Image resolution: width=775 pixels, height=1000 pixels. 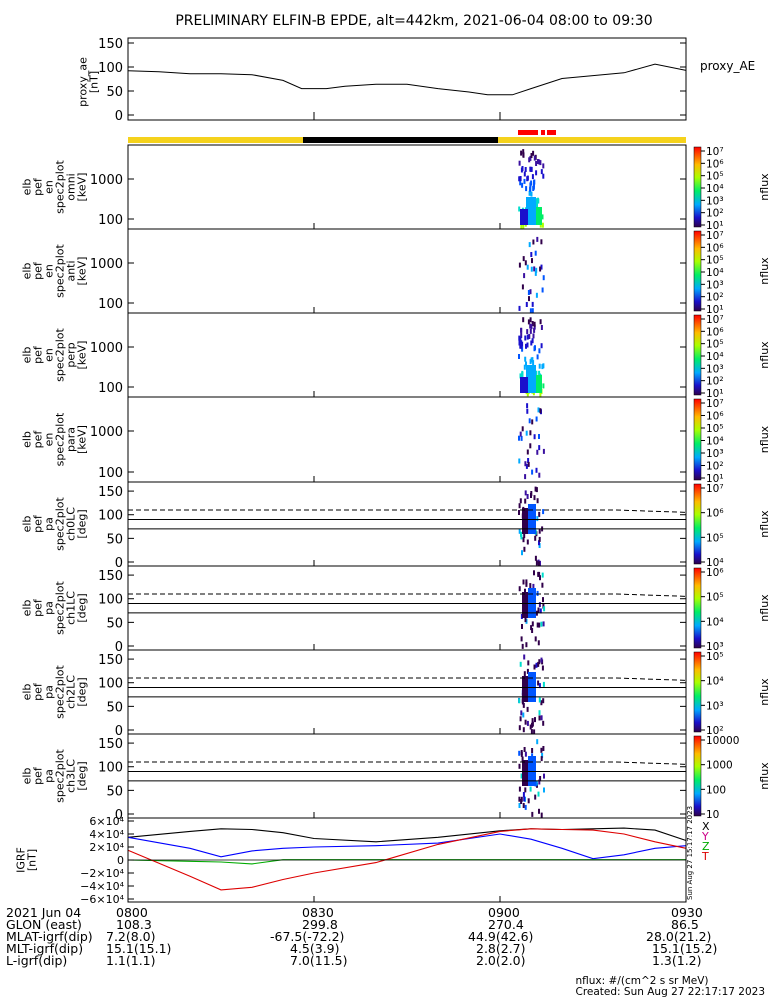 I want to click on y-tick-label: 1000, so click(x=106, y=264).